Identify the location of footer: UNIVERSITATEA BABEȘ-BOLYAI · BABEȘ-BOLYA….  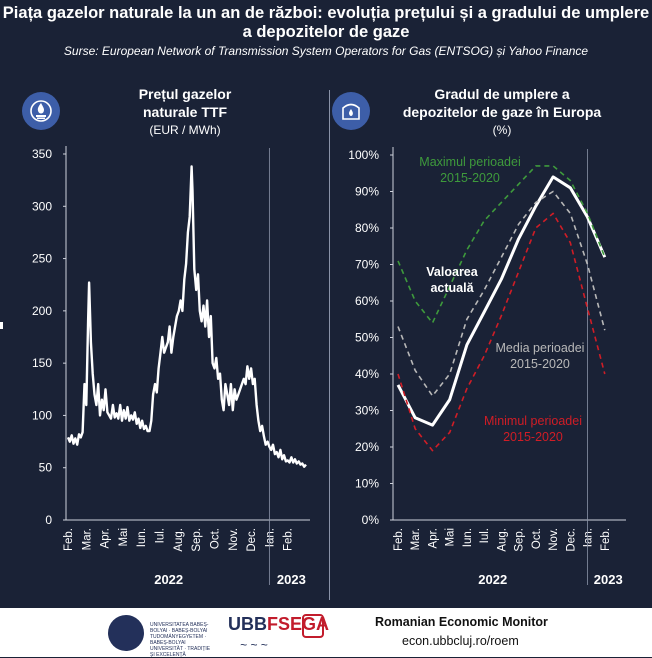
(326, 633).